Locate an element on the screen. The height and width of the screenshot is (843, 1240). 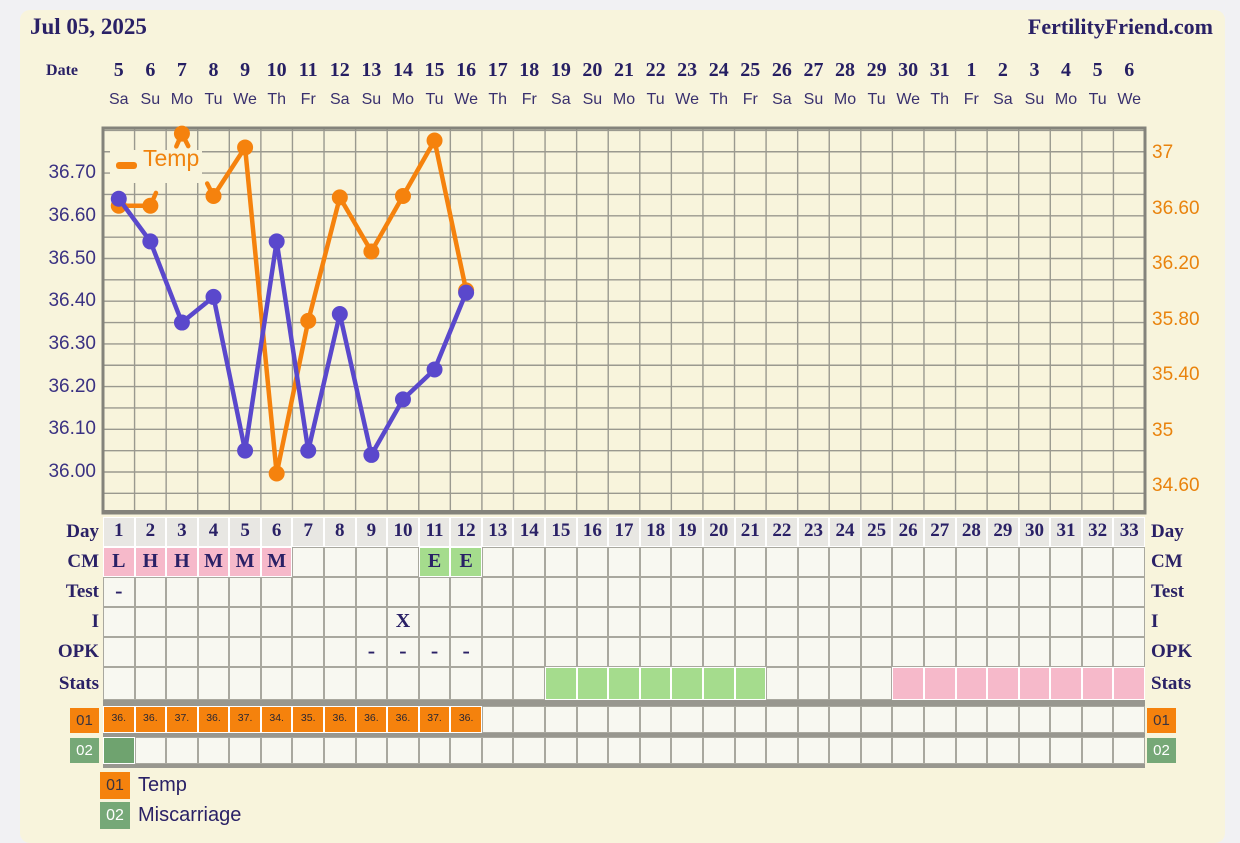
cm-cell: M is located at coordinates (213, 562).